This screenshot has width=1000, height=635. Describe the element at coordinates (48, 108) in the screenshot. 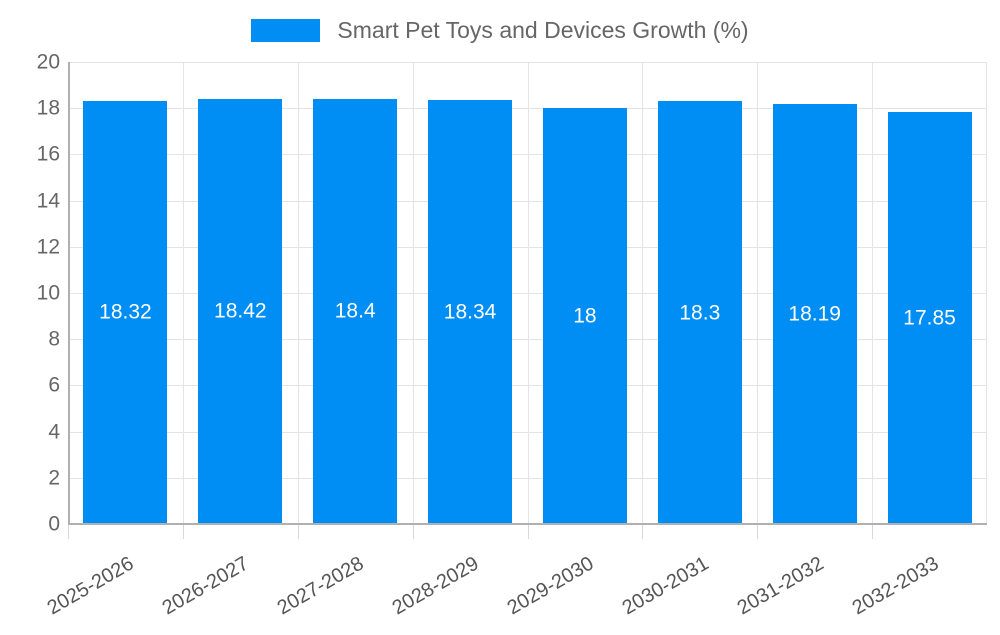

I see `y-axis-tick-label: 18` at that location.